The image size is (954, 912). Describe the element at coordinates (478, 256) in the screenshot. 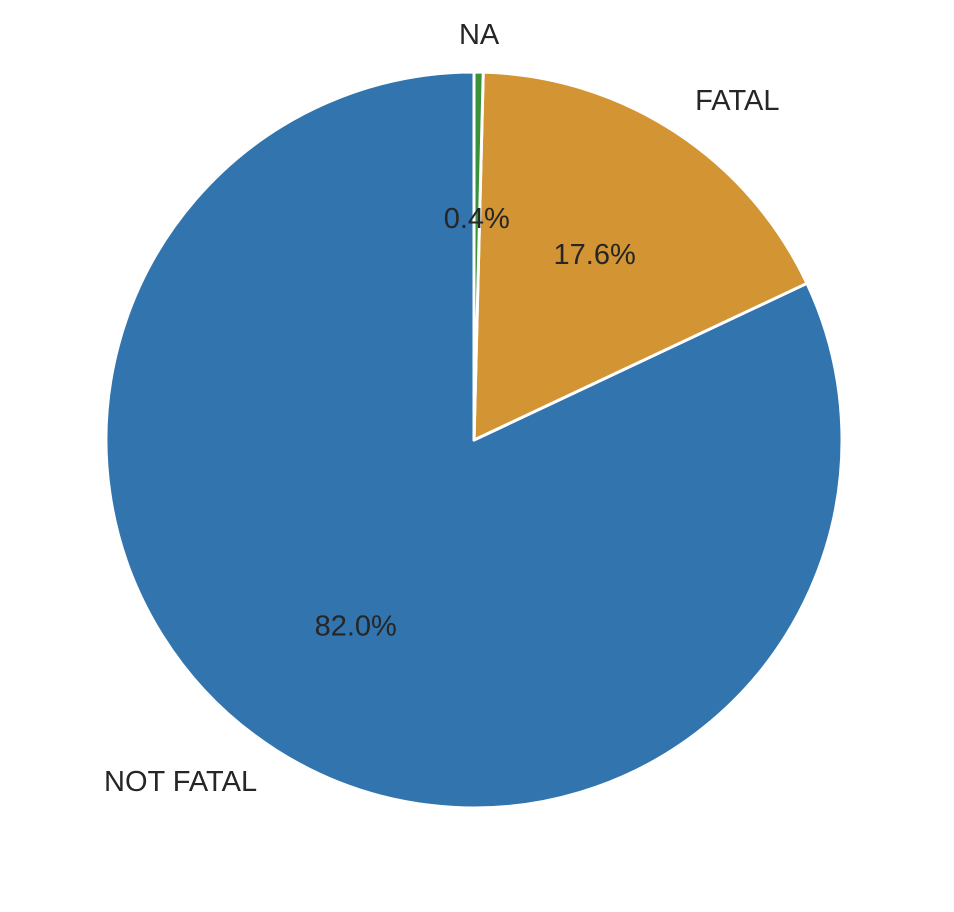

I see `pie-slice-na` at that location.